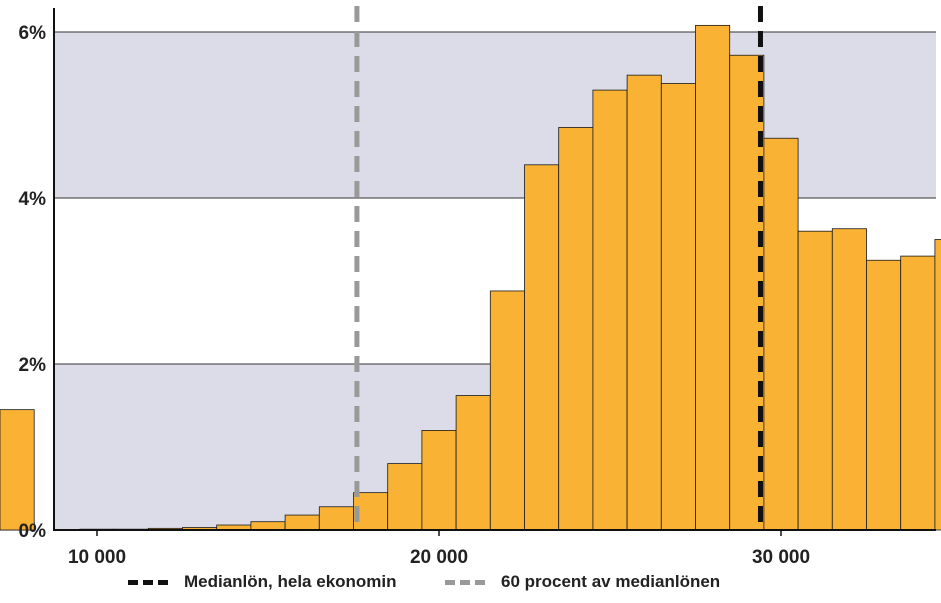  I want to click on y-axis-ticks: 0% 2% 4% 6%, so click(33, 282).